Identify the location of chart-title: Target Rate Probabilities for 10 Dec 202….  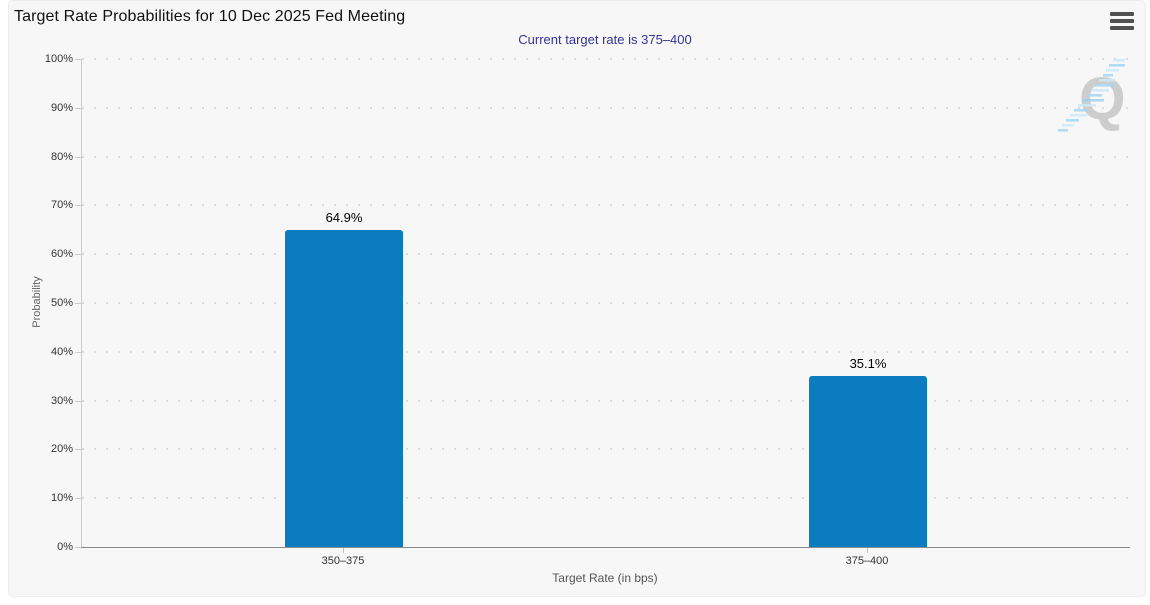
(210, 16).